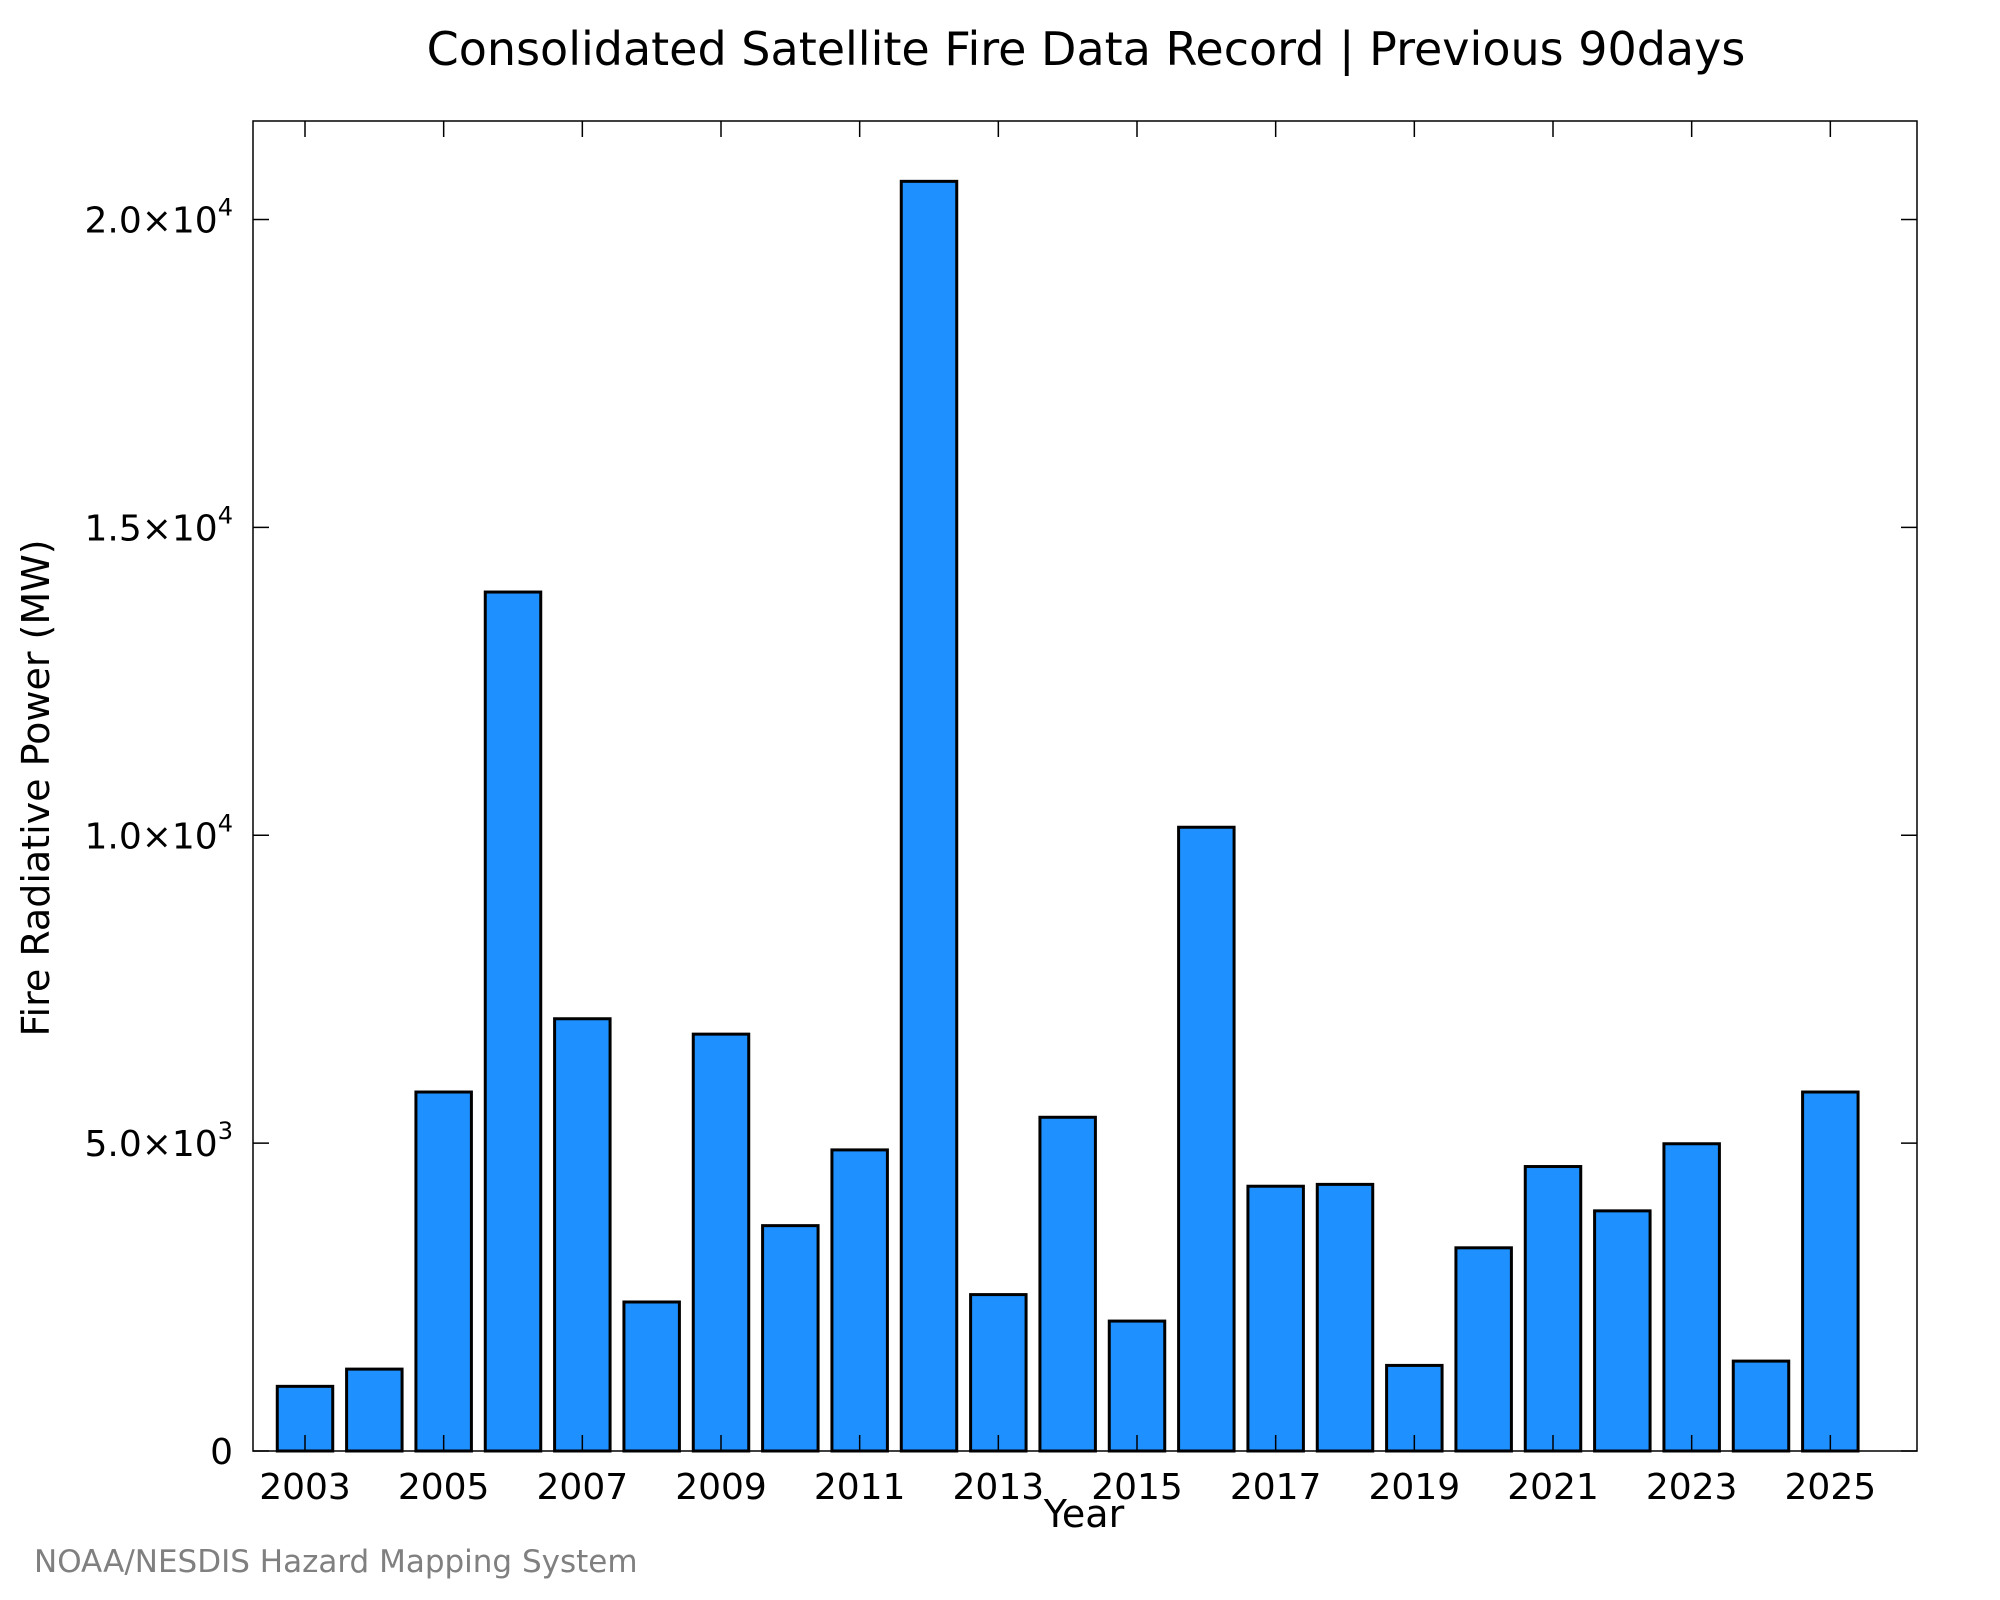 This screenshot has width=2000, height=1600. What do you see at coordinates (790, 1338) in the screenshot?
I see `bar-2010` at bounding box center [790, 1338].